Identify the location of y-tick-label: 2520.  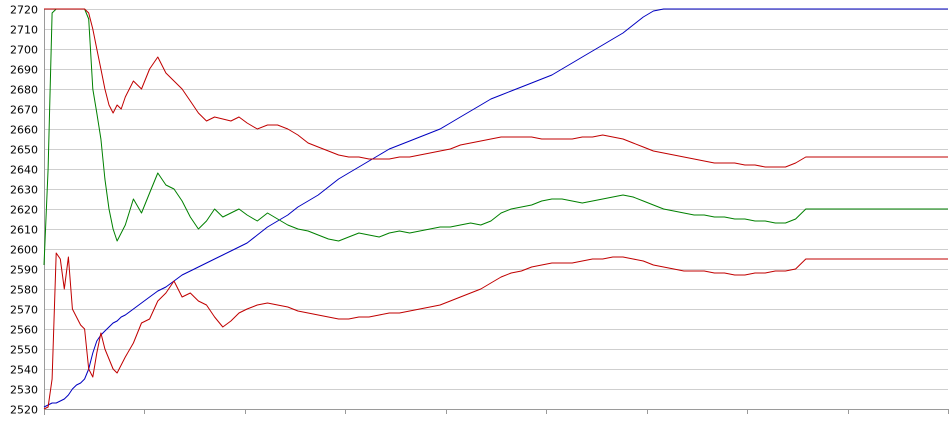
(24, 410).